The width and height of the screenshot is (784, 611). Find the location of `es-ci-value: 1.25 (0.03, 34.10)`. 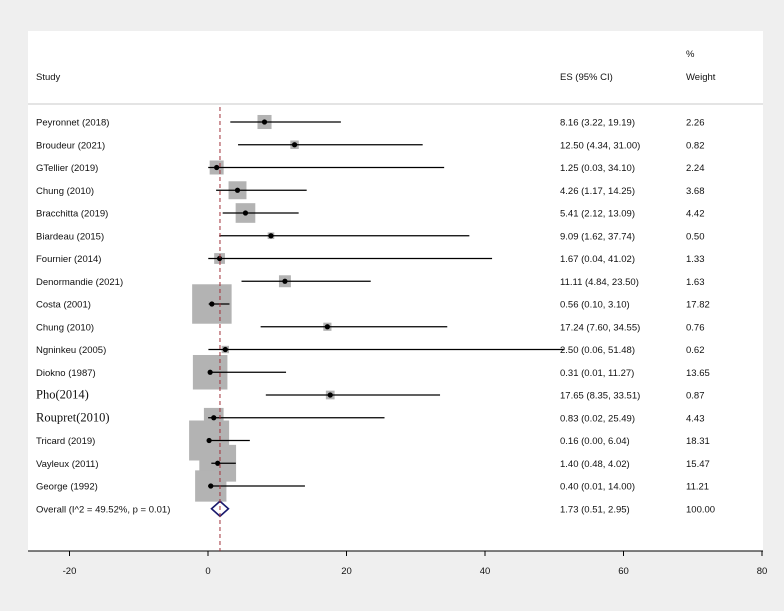

es-ci-value: 1.25 (0.03, 34.10) is located at coordinates (597, 168).